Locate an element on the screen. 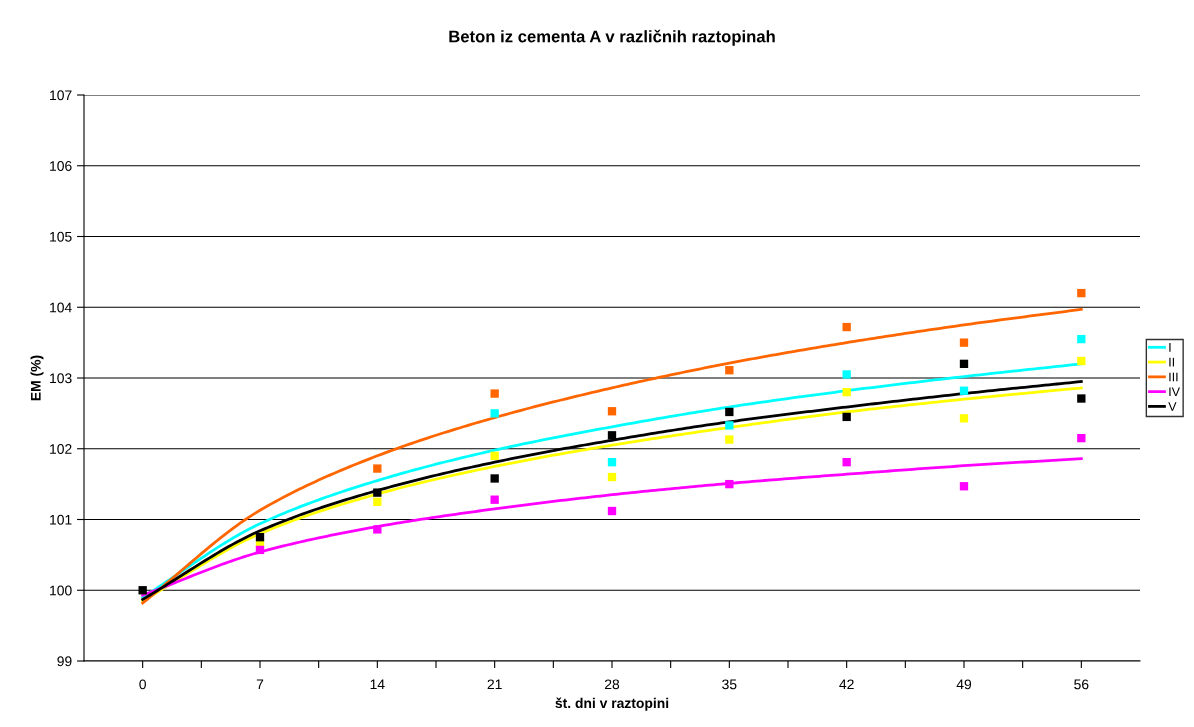 Image resolution: width=1194 pixels, height=727 pixels. y-tick-label: 101 is located at coordinates (61, 519).